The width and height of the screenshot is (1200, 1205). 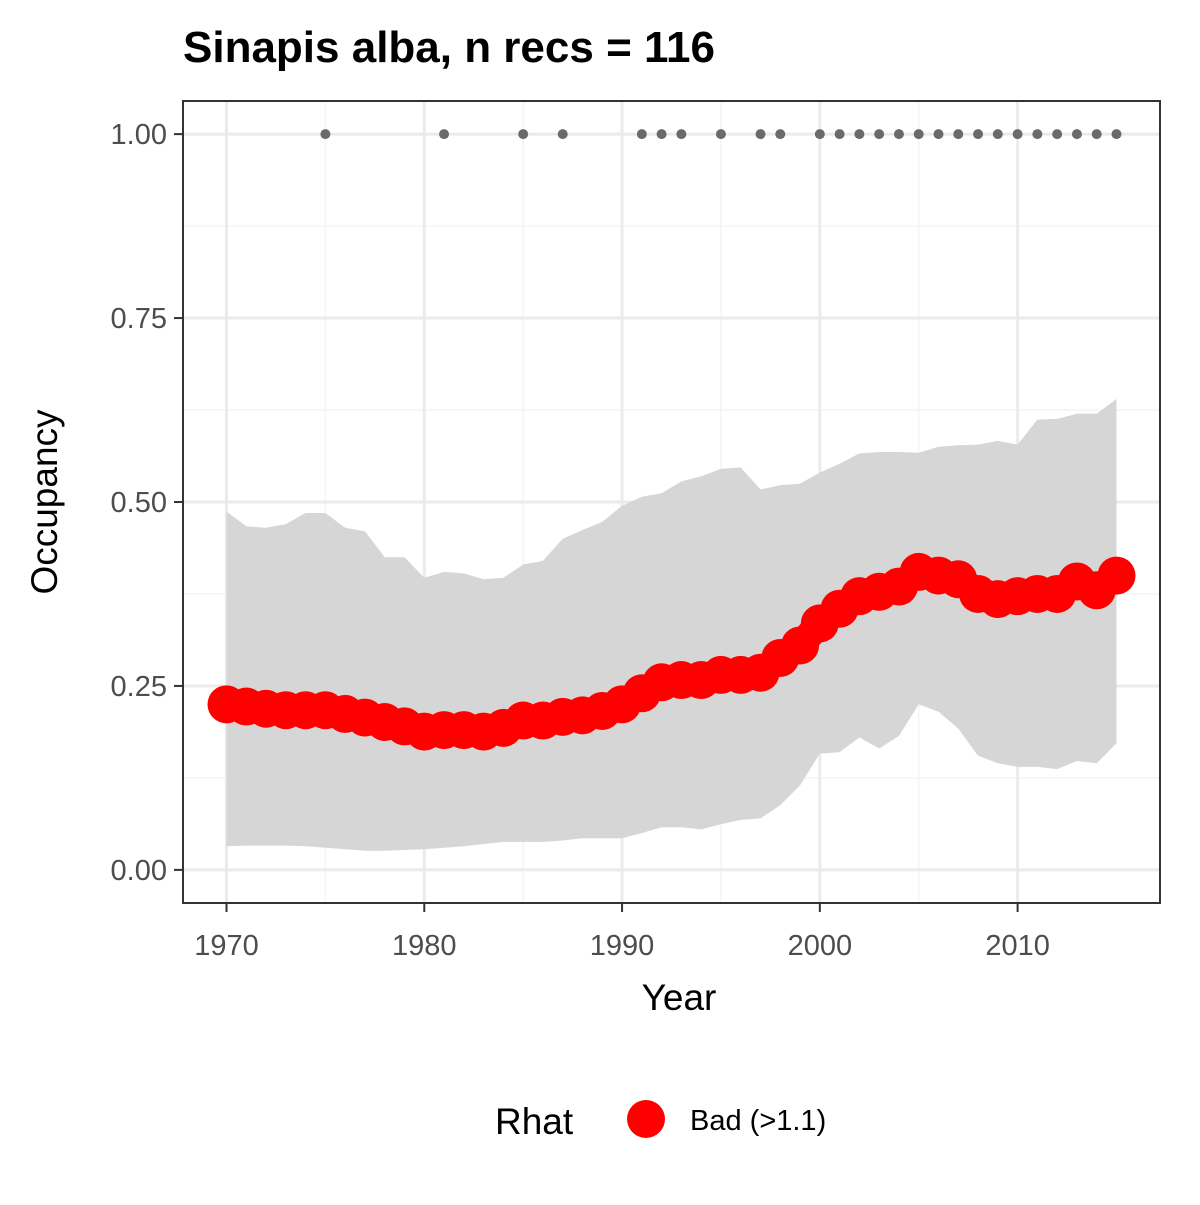 What do you see at coordinates (679, 997) in the screenshot?
I see `x-axis-title: Year` at bounding box center [679, 997].